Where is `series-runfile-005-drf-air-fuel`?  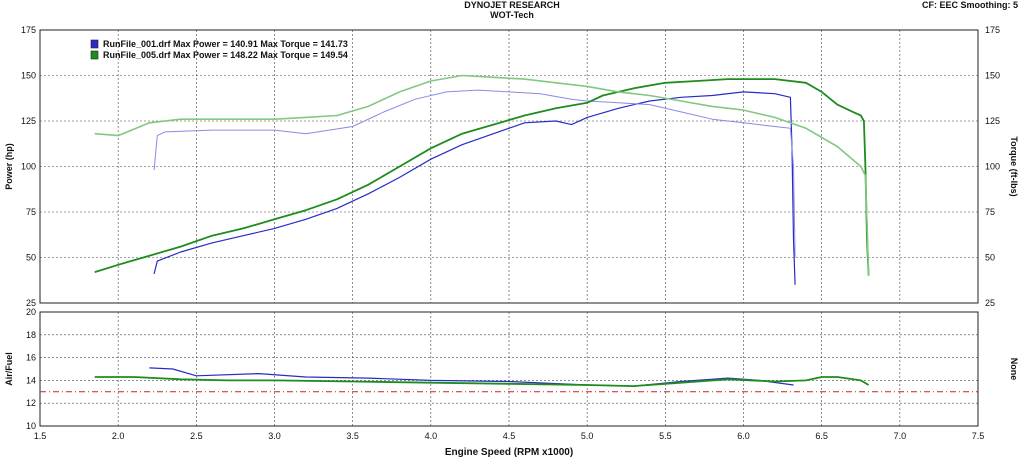
series-runfile-005-drf-air-fuel is located at coordinates (482, 381).